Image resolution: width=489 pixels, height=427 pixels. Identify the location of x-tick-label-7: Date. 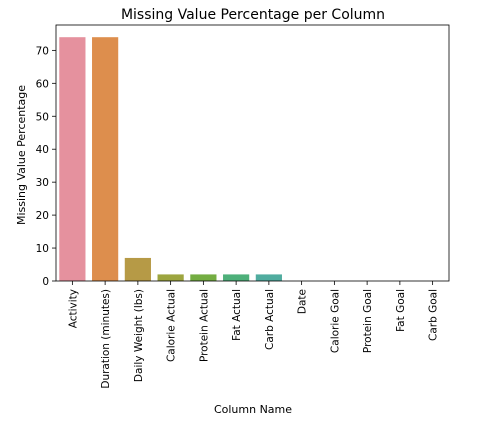
(303, 301).